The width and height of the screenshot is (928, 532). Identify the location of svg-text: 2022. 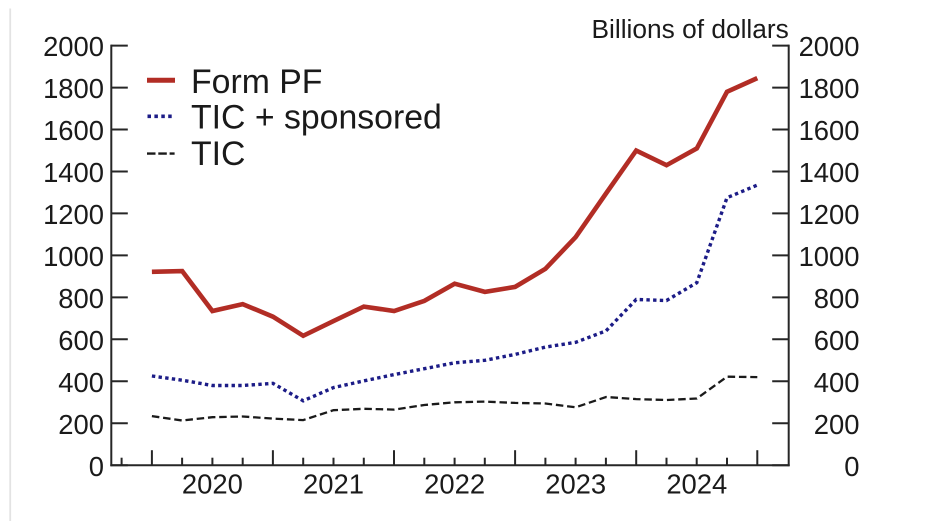
(454, 483).